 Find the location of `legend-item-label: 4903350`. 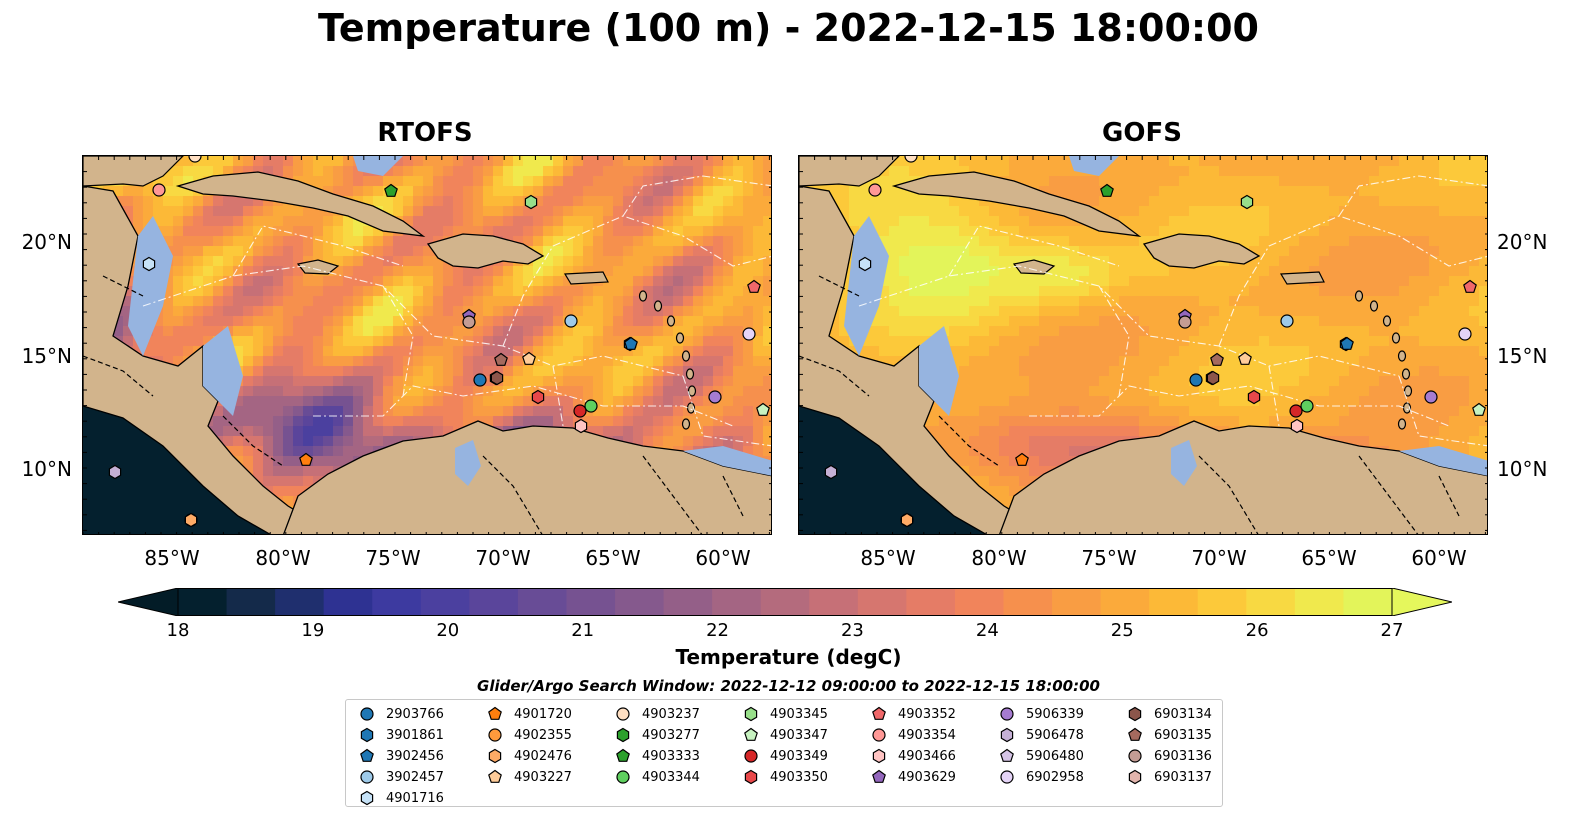

legend-item-label: 4903350 is located at coordinates (799, 777).